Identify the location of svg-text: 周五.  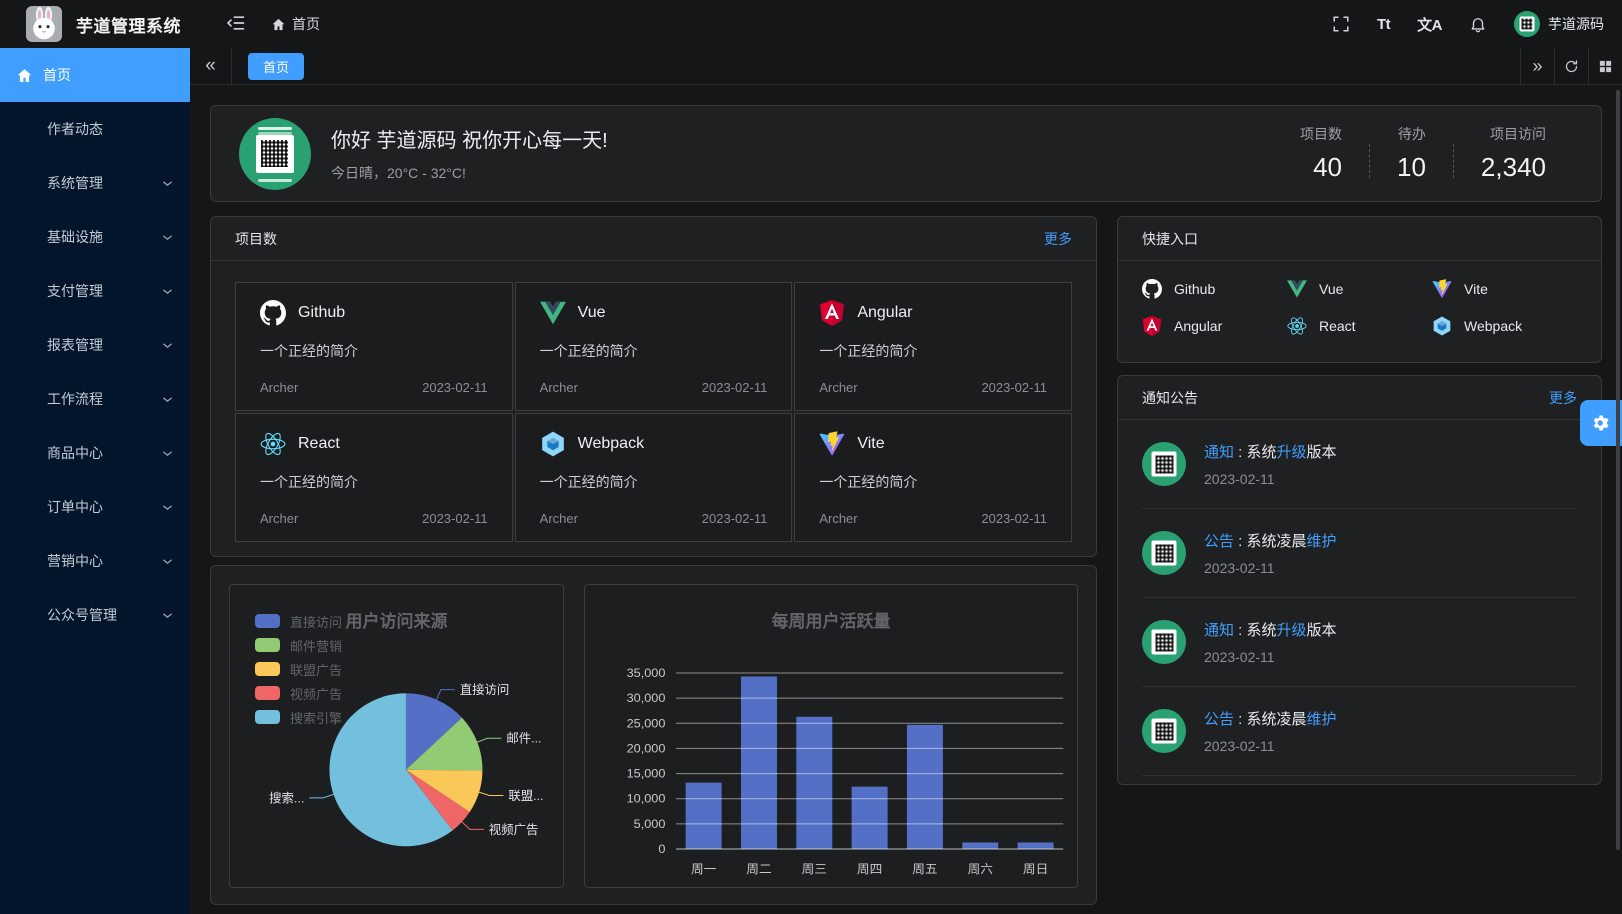
(924, 869).